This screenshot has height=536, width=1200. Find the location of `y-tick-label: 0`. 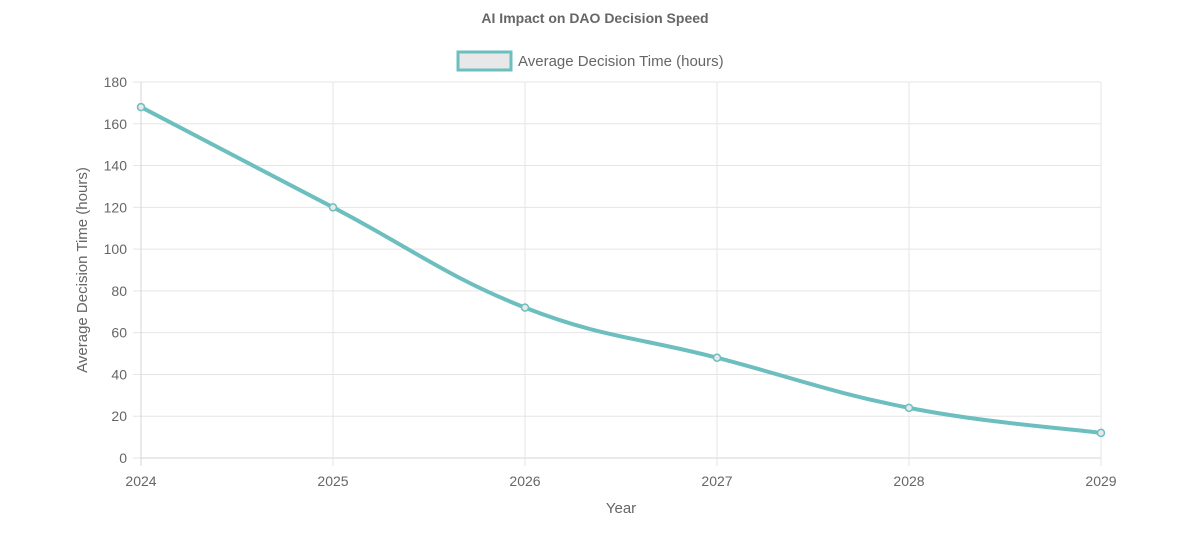

y-tick-label: 0 is located at coordinates (123, 458).